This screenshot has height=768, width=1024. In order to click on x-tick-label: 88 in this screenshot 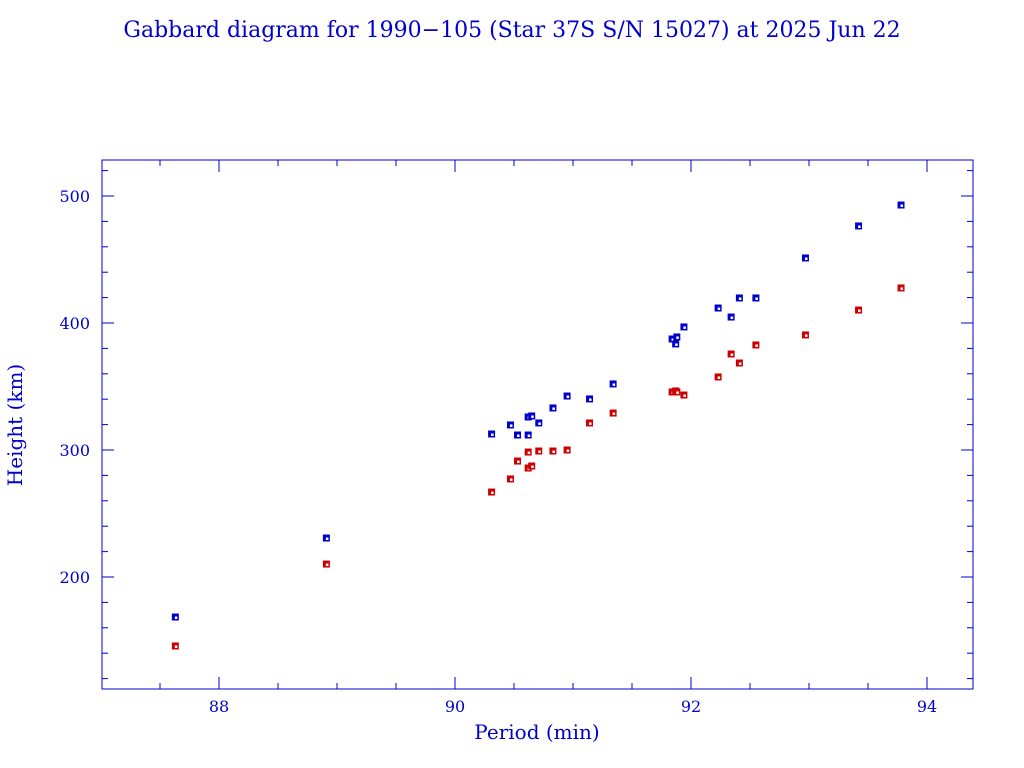, I will do `click(219, 706)`.